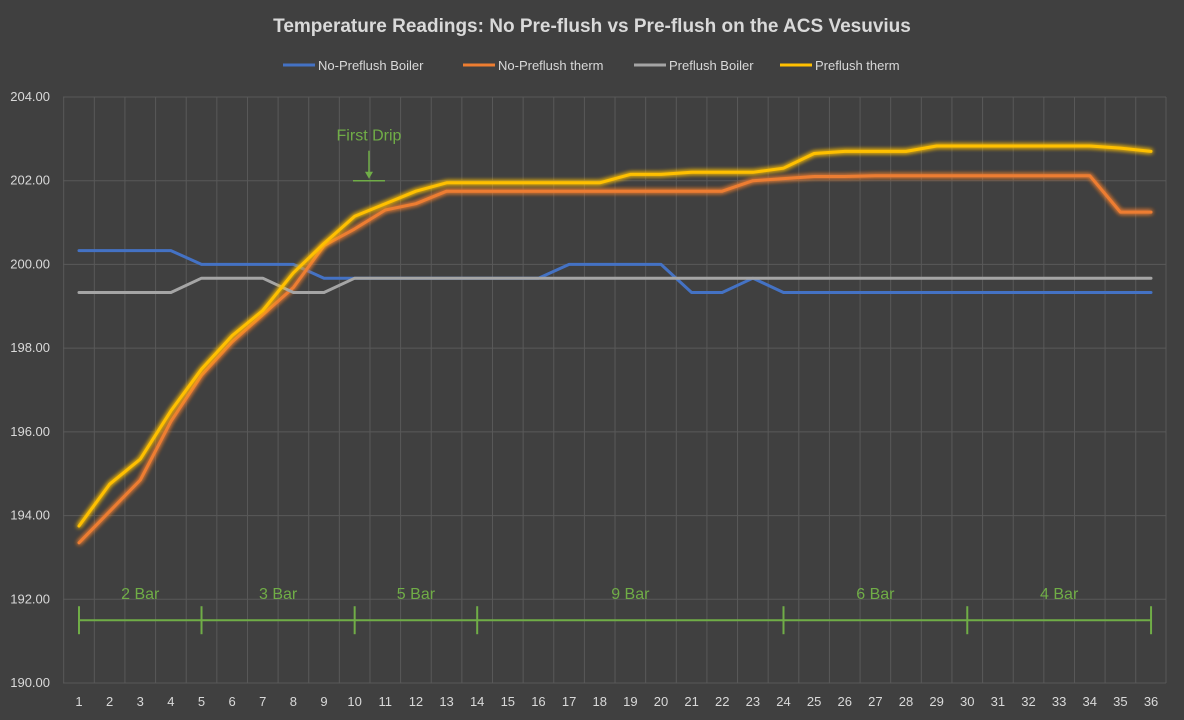  Describe the element at coordinates (1151, 701) in the screenshot. I see `x-tick-label: 36` at that location.